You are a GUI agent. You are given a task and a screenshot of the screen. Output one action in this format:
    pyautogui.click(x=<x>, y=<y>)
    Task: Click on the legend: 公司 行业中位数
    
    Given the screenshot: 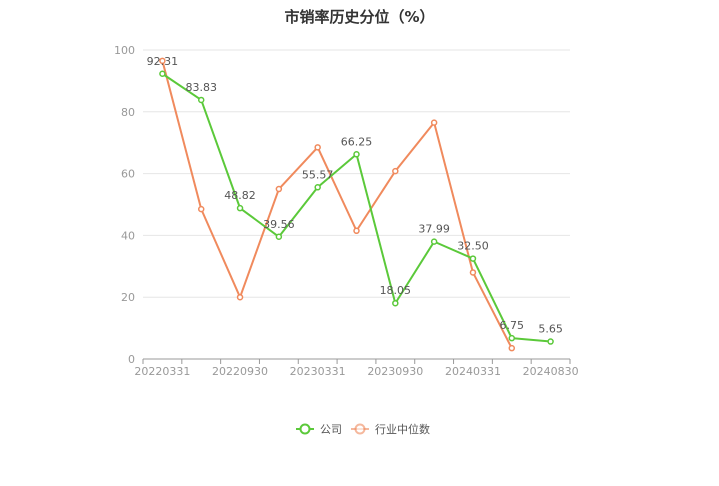 What is the action you would take?
    pyautogui.click(x=363, y=429)
    